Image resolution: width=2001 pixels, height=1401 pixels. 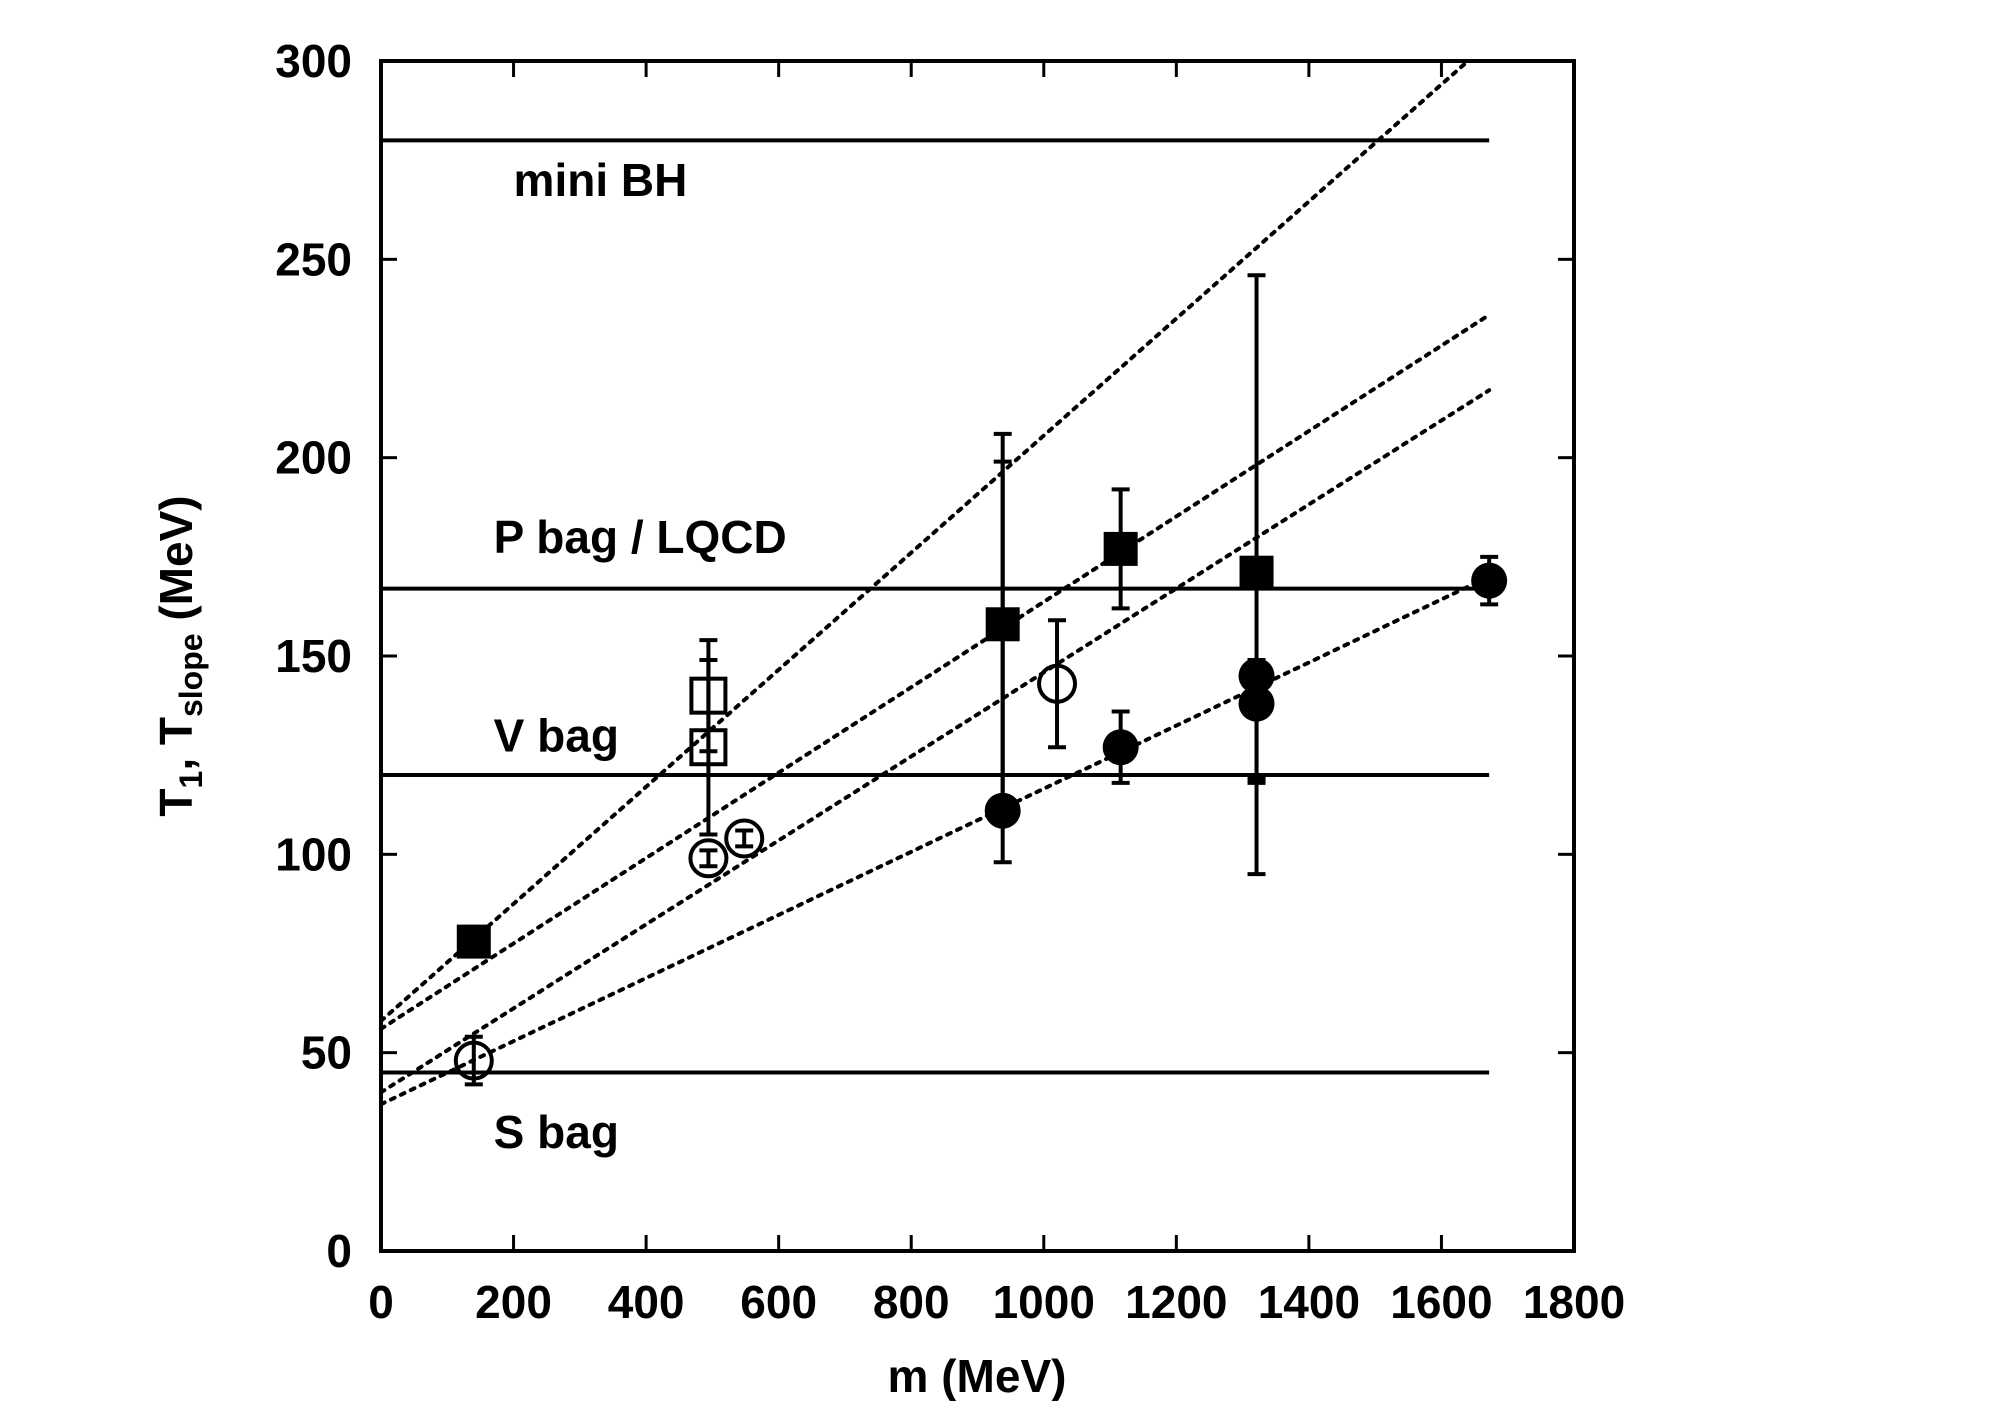 I want to click on x-tick-label: 600, so click(x=778, y=1302).